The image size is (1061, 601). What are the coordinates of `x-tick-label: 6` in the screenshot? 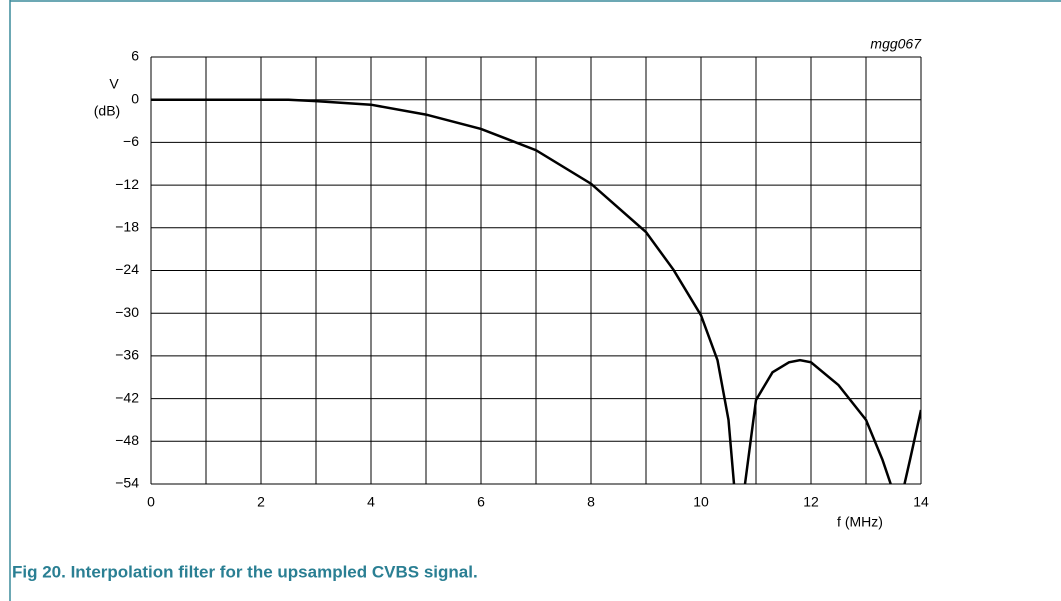 It's located at (481, 502).